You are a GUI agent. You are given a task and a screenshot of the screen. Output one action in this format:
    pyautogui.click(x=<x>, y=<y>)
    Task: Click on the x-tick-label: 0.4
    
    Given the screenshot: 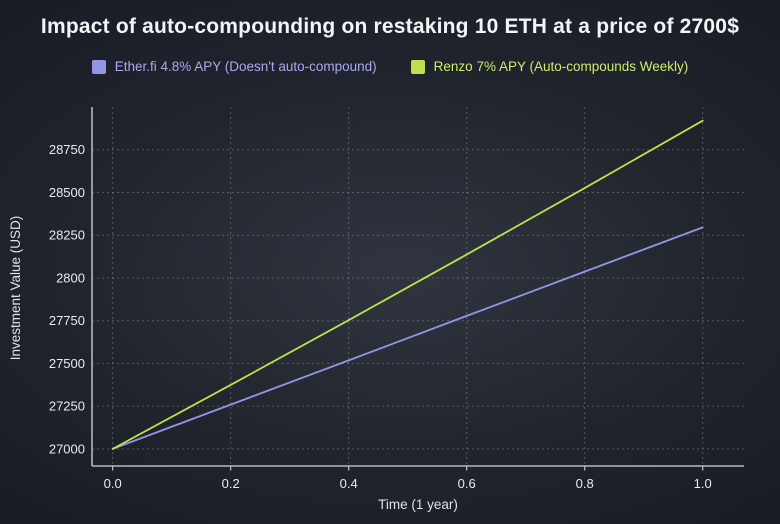 What is the action you would take?
    pyautogui.click(x=349, y=483)
    